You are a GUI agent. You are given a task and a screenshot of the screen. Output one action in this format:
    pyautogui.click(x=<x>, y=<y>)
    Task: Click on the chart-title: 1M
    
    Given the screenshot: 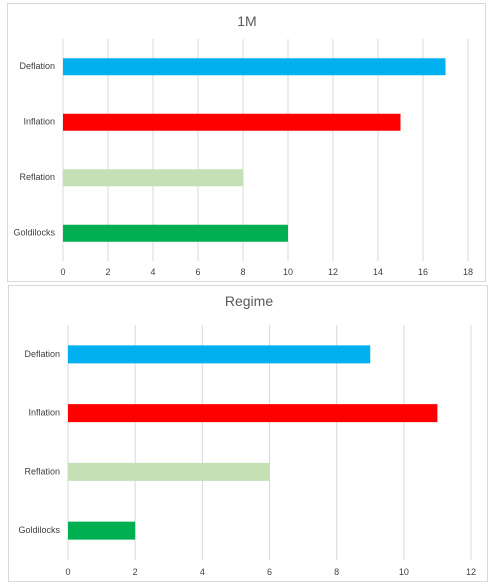 What is the action you would take?
    pyautogui.click(x=246, y=21)
    